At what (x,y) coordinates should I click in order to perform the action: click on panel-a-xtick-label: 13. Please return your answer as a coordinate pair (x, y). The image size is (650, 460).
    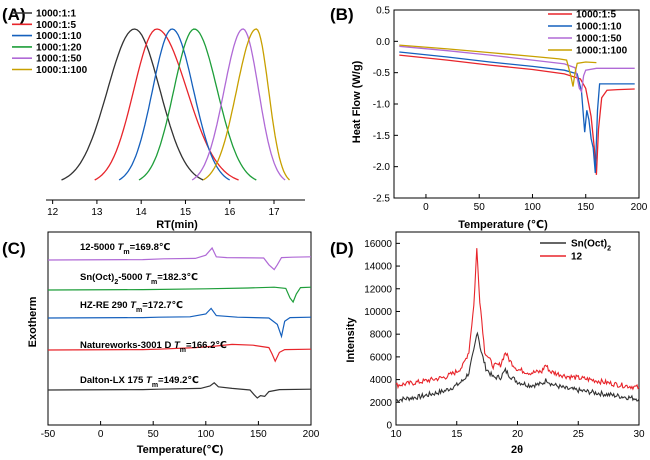
    Looking at the image, I should click on (97, 212).